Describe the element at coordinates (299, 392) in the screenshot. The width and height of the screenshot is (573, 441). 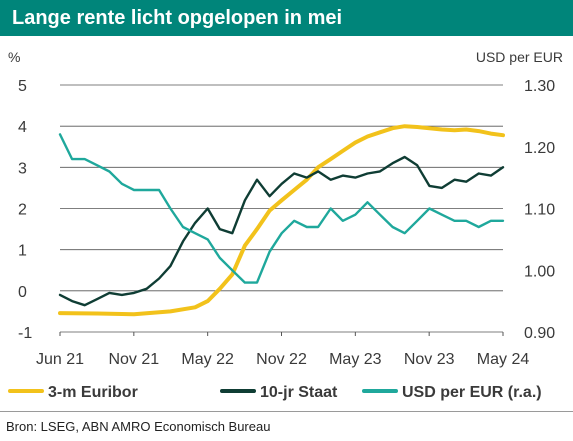
I see `legend-label: 10-jr Staat` at that location.